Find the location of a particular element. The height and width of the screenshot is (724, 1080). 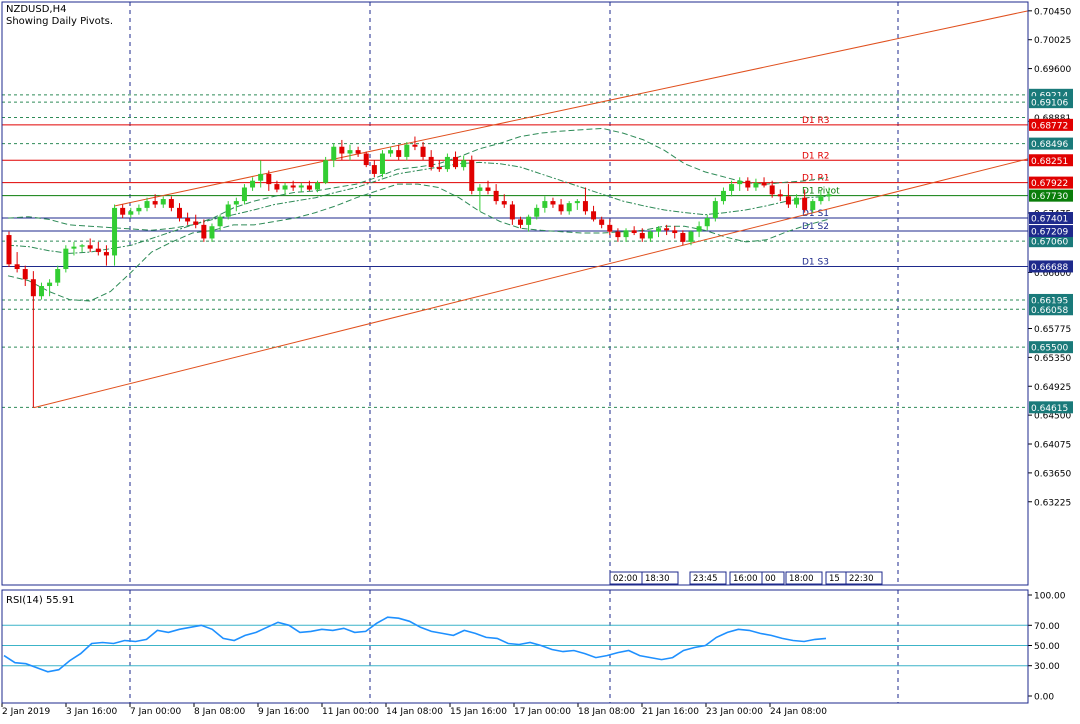

x-tick-label: 9 Jan 16:00 is located at coordinates (284, 712).